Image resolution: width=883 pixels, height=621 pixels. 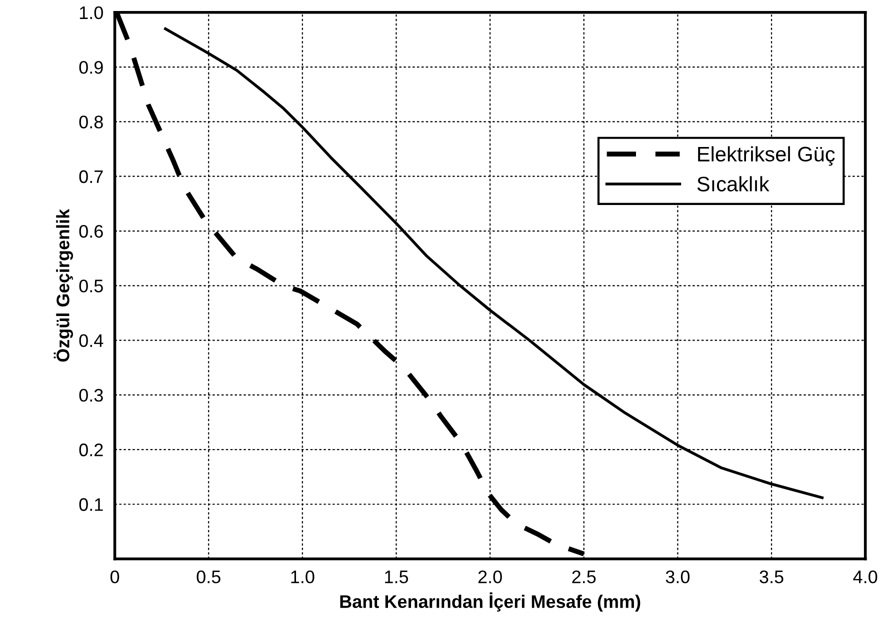 What do you see at coordinates (865, 577) in the screenshot?
I see `x-tick-label: 4.0` at bounding box center [865, 577].